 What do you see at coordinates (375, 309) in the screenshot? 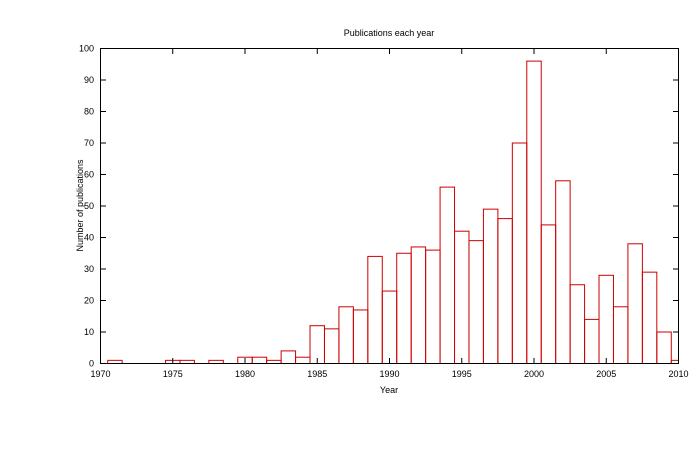
I see `bar-1989` at bounding box center [375, 309].